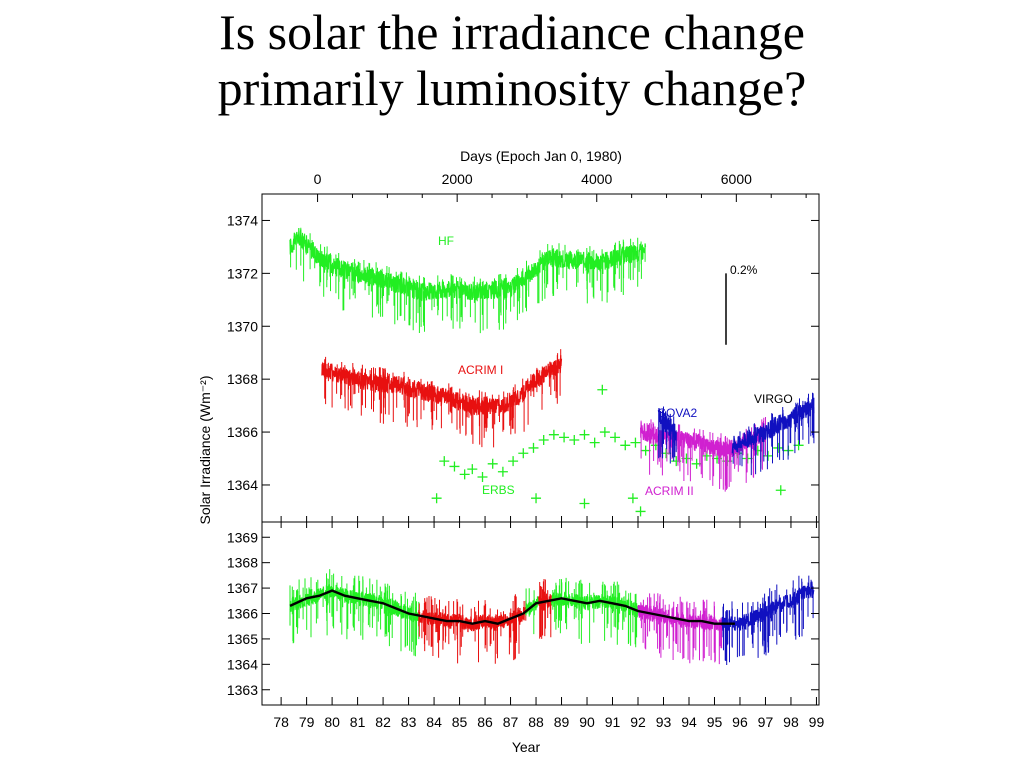 This screenshot has height=768, width=1024. What do you see at coordinates (205, 450) in the screenshot?
I see `y-axis-title: Solar Irradiance (Wm⁻²)` at bounding box center [205, 450].